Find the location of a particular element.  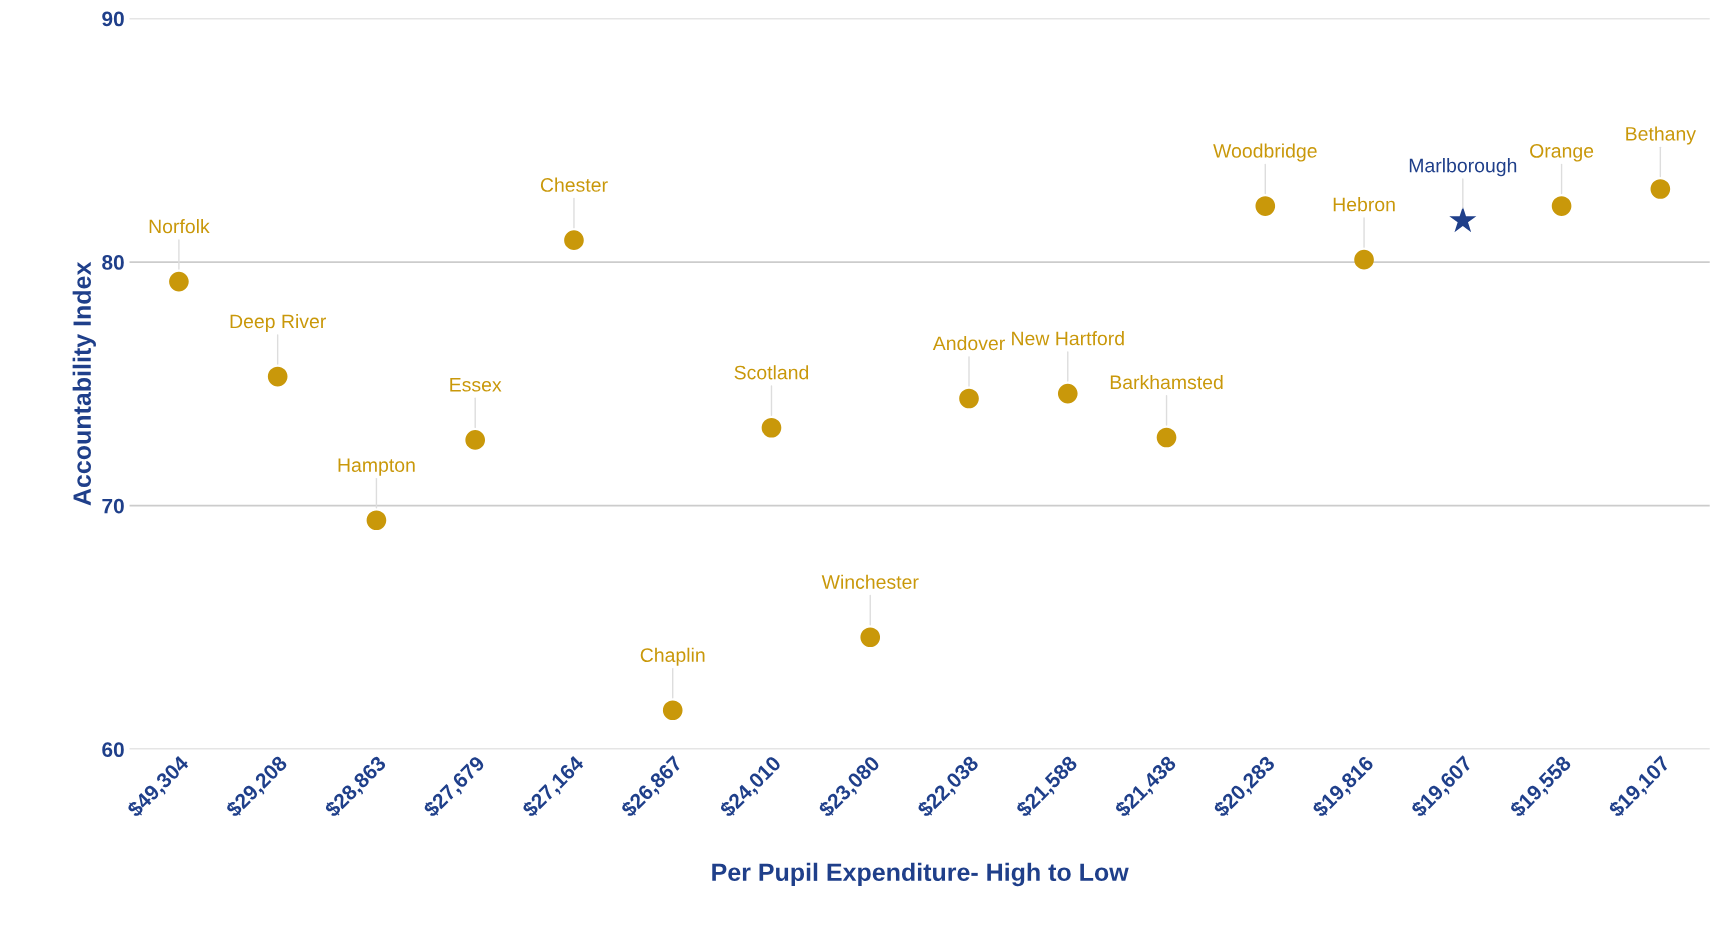

x-axis-title: Per Pupil Expenditure- High to Low is located at coordinates (920, 874).